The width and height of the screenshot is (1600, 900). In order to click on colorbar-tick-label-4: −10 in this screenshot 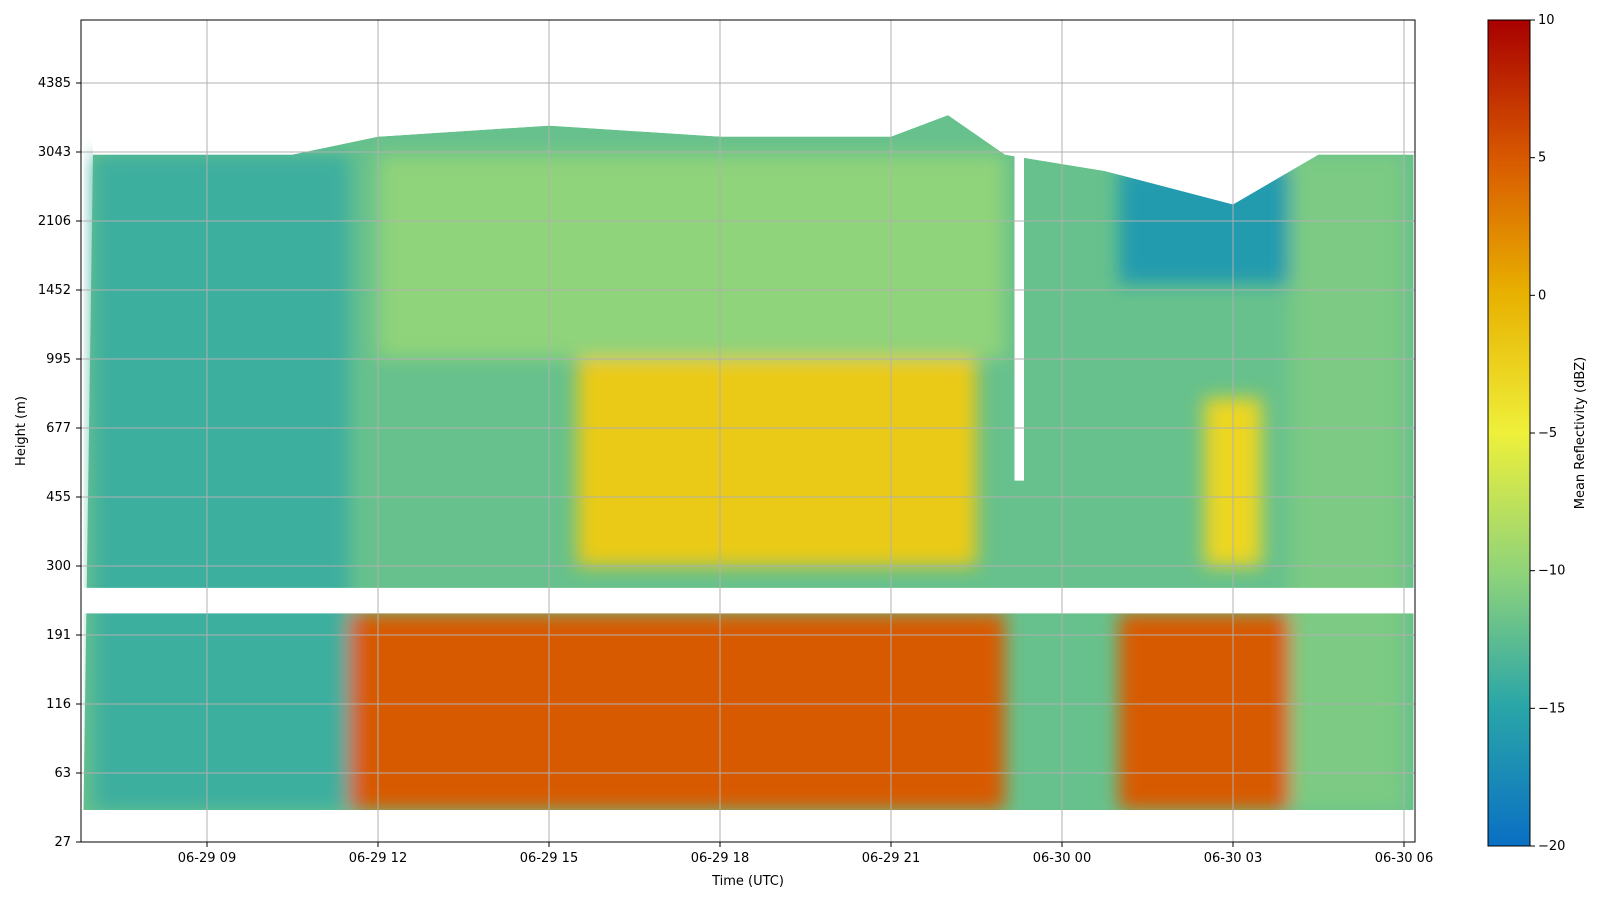, I will do `click(1551, 571)`.